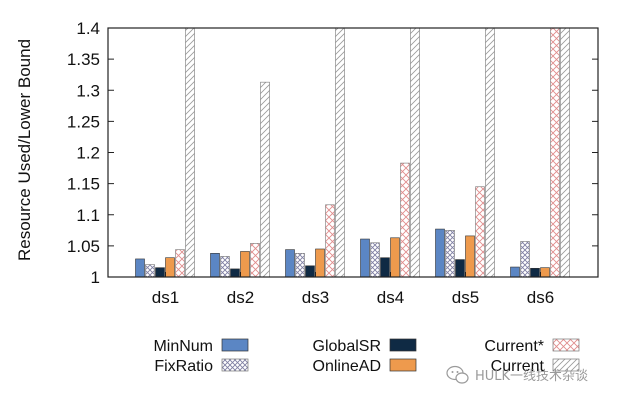  Describe the element at coordinates (465, 297) in the screenshot. I see `x-category-label: ds5` at that location.